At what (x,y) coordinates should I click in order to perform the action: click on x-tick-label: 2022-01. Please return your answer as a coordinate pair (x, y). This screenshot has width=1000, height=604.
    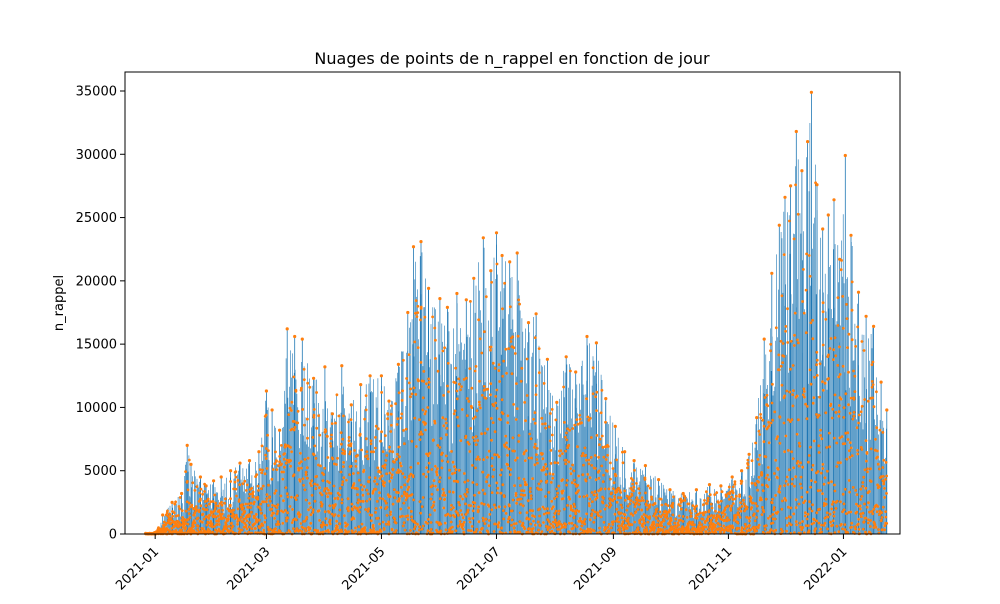
    Looking at the image, I should click on (825, 568).